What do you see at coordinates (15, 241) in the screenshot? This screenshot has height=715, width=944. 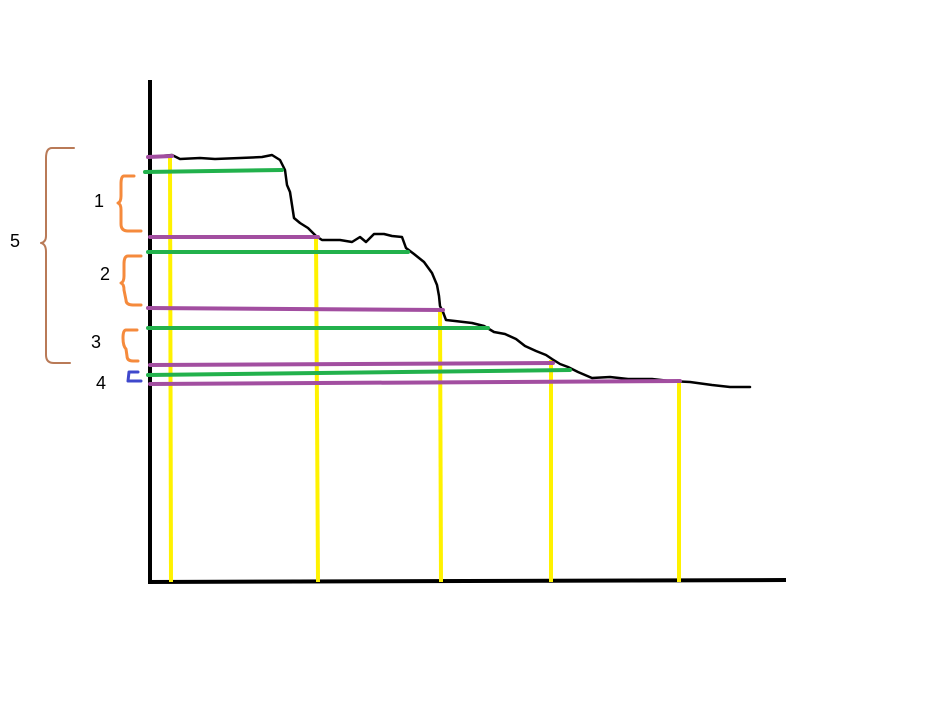 I see `label-5: 5` at bounding box center [15, 241].